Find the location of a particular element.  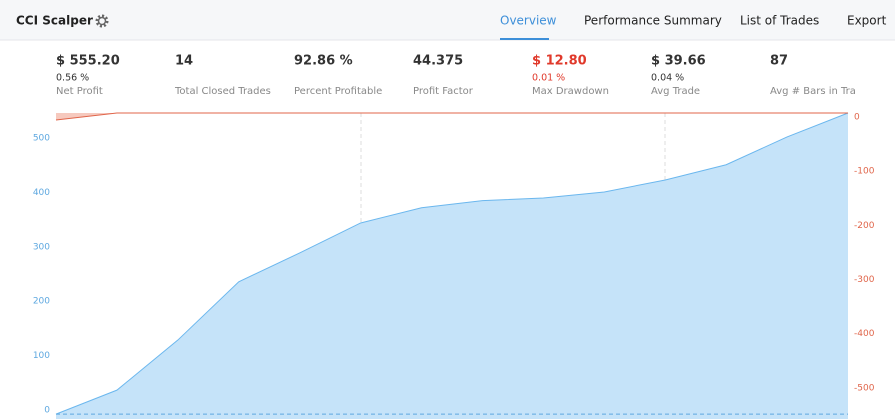

stat-value: $ 555.20 is located at coordinates (88, 61).